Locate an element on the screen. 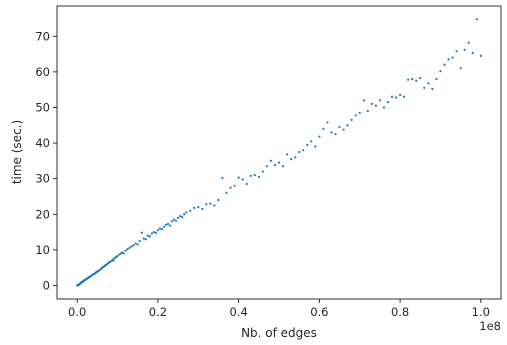 The image size is (507, 345). y-tick-label: 60 is located at coordinates (42, 72).